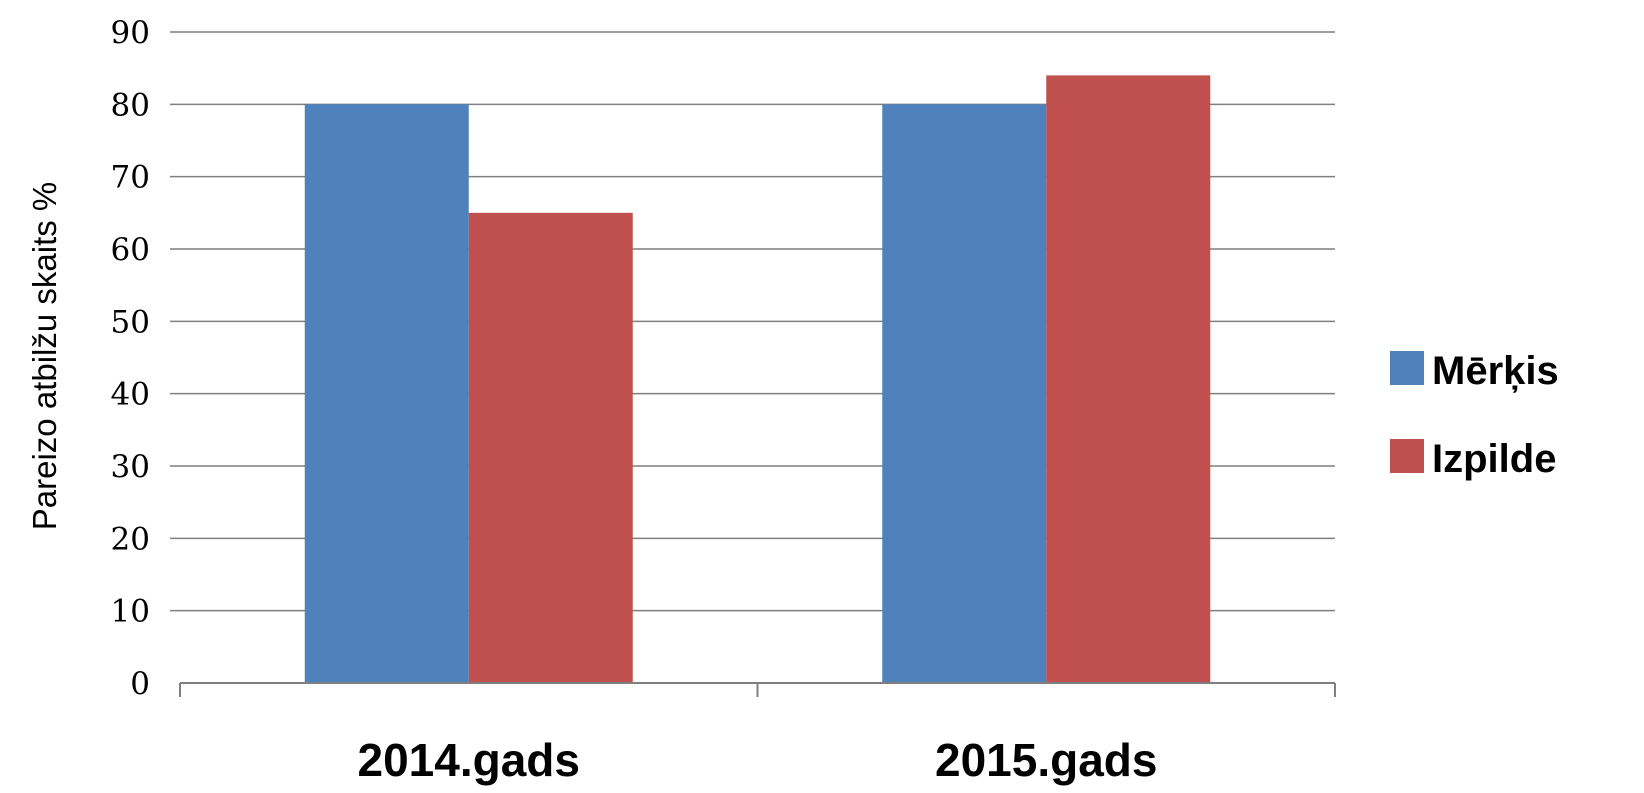  What do you see at coordinates (758, 760) in the screenshot?
I see `x-axis-labels: 2014.gads 2015.gads` at bounding box center [758, 760].